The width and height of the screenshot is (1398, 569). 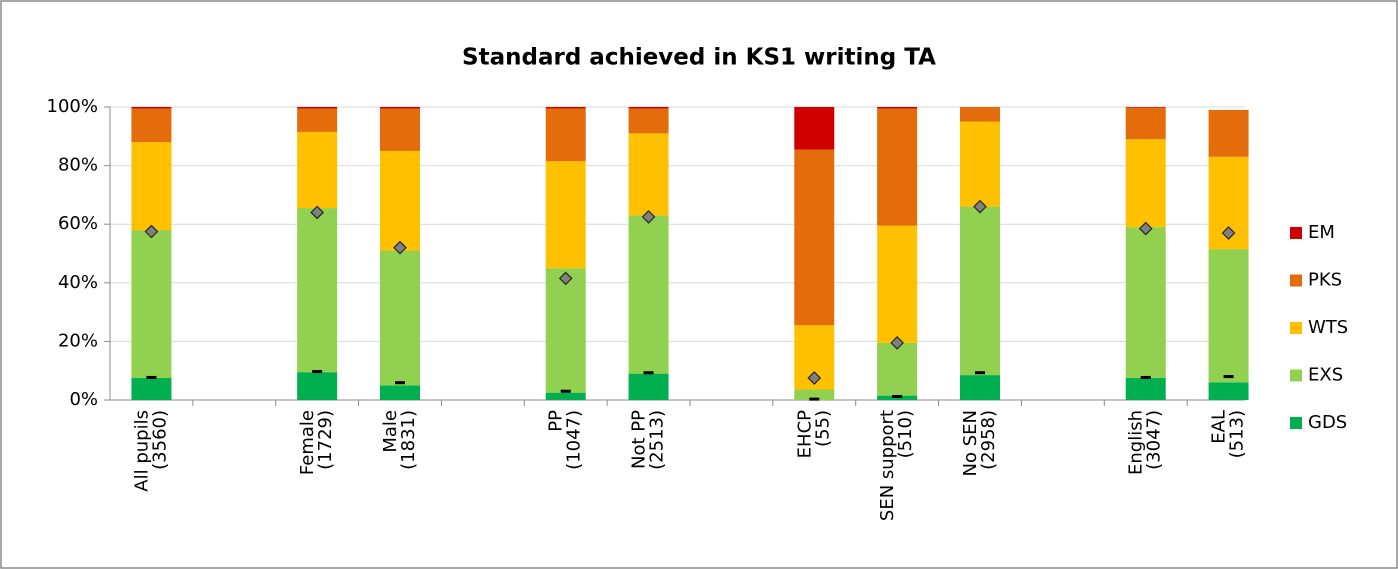 I want to click on x-tick-label-line: (2958), so click(x=988, y=440).